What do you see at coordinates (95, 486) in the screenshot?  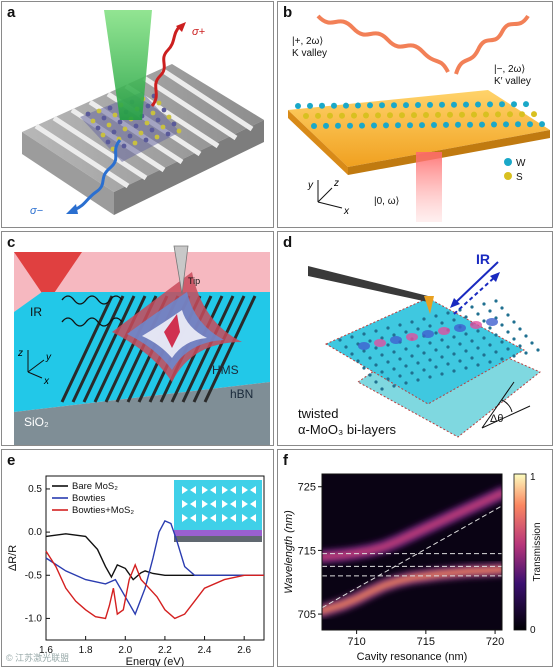 I see `legend-label-1: Bare MoS₂` at bounding box center [95, 486].